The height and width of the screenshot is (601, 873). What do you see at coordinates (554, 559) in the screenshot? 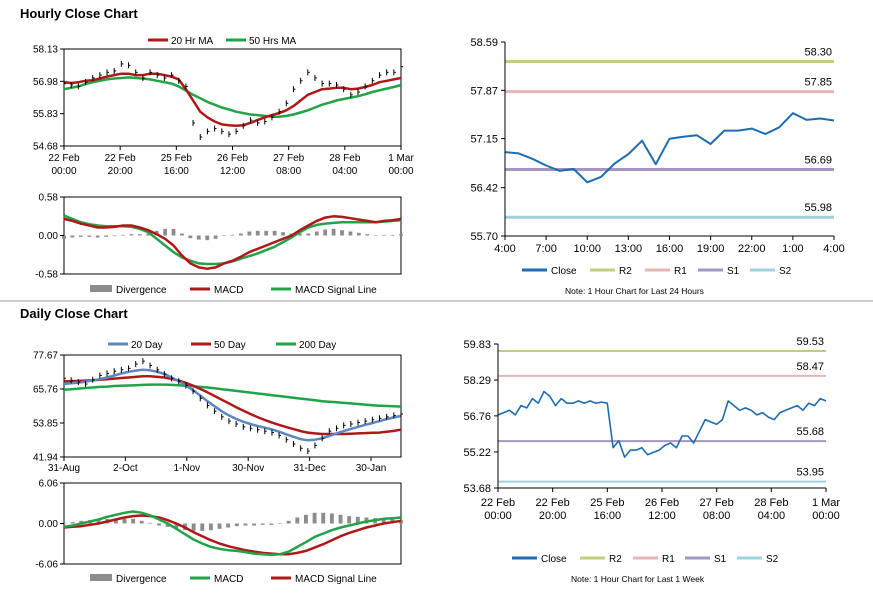
I see `legend-close-week: Close` at bounding box center [554, 559].